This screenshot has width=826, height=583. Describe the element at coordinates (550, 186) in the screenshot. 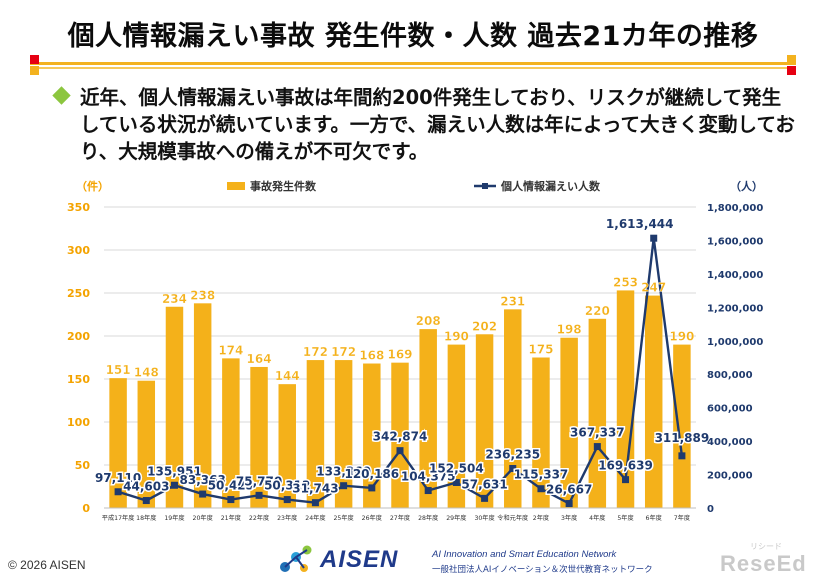

I see `legend-line-label: 個人情報漏えい人数` at that location.